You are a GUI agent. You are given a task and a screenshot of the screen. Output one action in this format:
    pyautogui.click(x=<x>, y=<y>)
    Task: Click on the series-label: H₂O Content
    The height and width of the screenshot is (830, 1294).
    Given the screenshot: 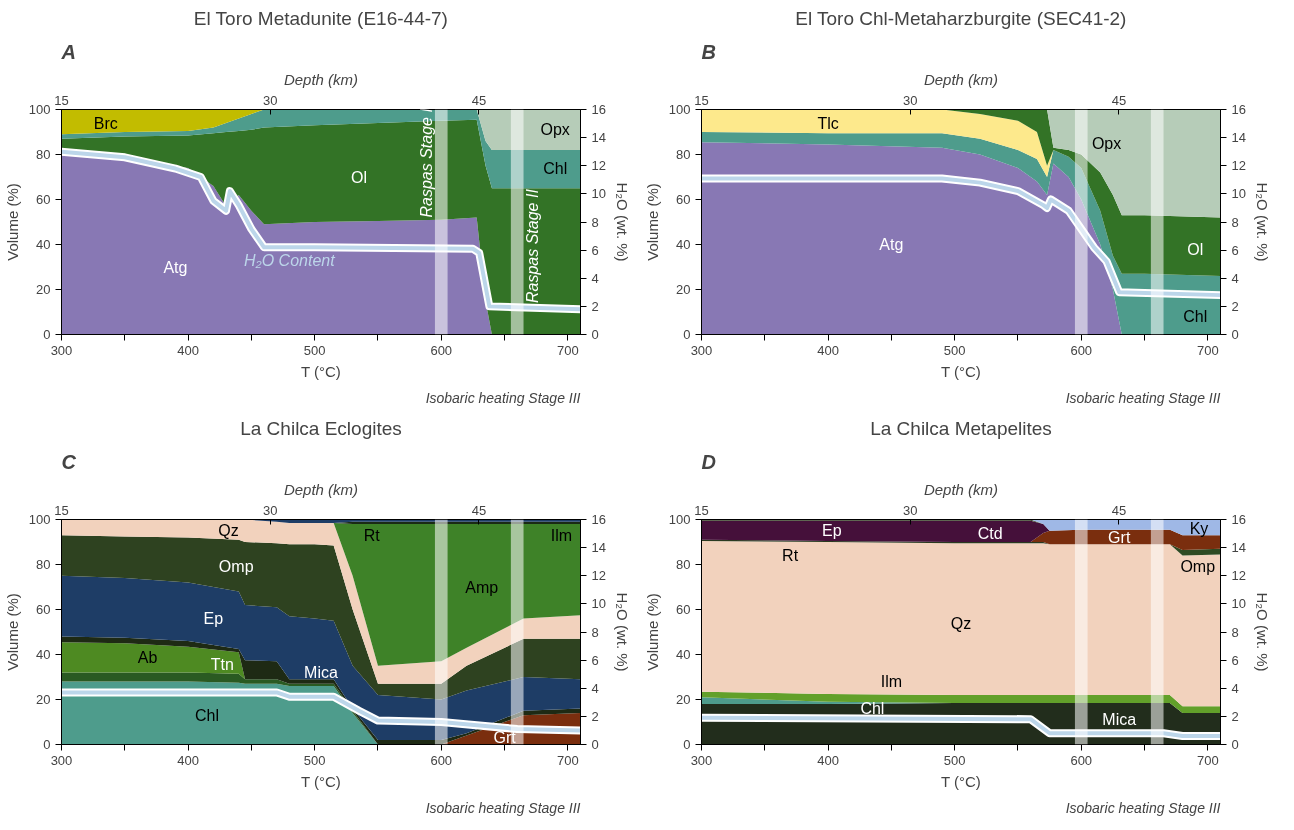 What is the action you would take?
    pyautogui.click(x=290, y=261)
    